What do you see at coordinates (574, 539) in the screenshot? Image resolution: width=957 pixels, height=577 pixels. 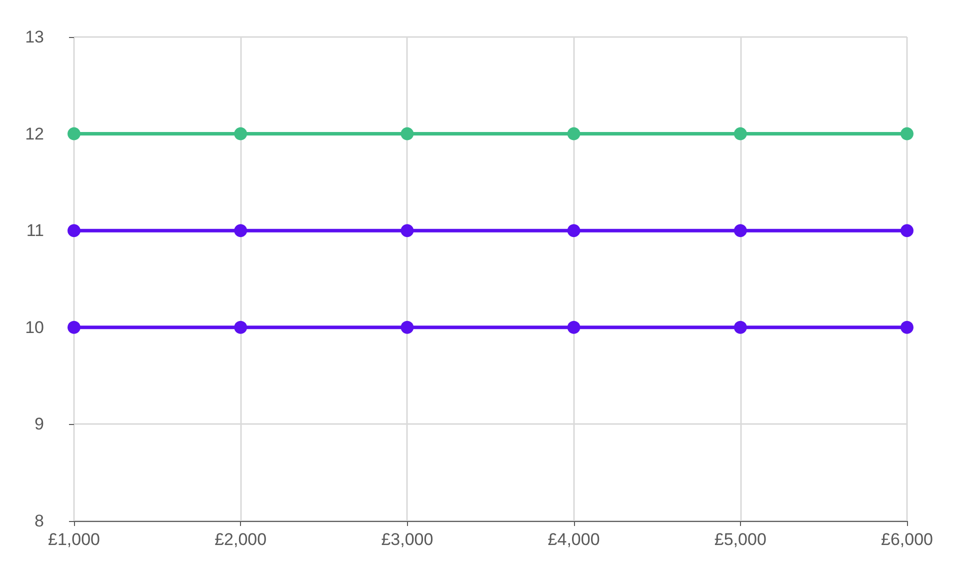 I see `x-tick-label: £4,000` at bounding box center [574, 539].